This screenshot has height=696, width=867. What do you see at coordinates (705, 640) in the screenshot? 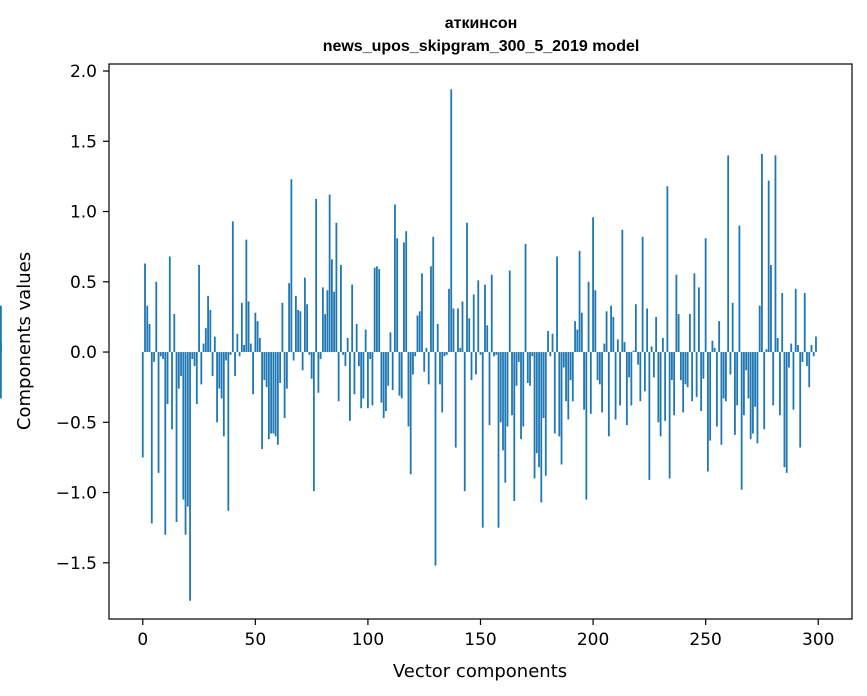
I see `x-tick-label: 250` at bounding box center [705, 640].